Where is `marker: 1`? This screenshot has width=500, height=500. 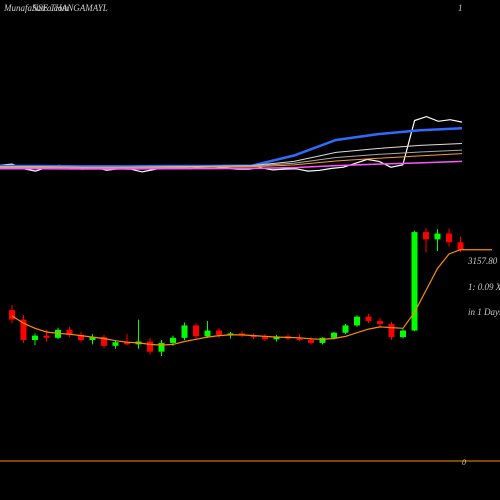 marker: 1 is located at coordinates (460, 8).